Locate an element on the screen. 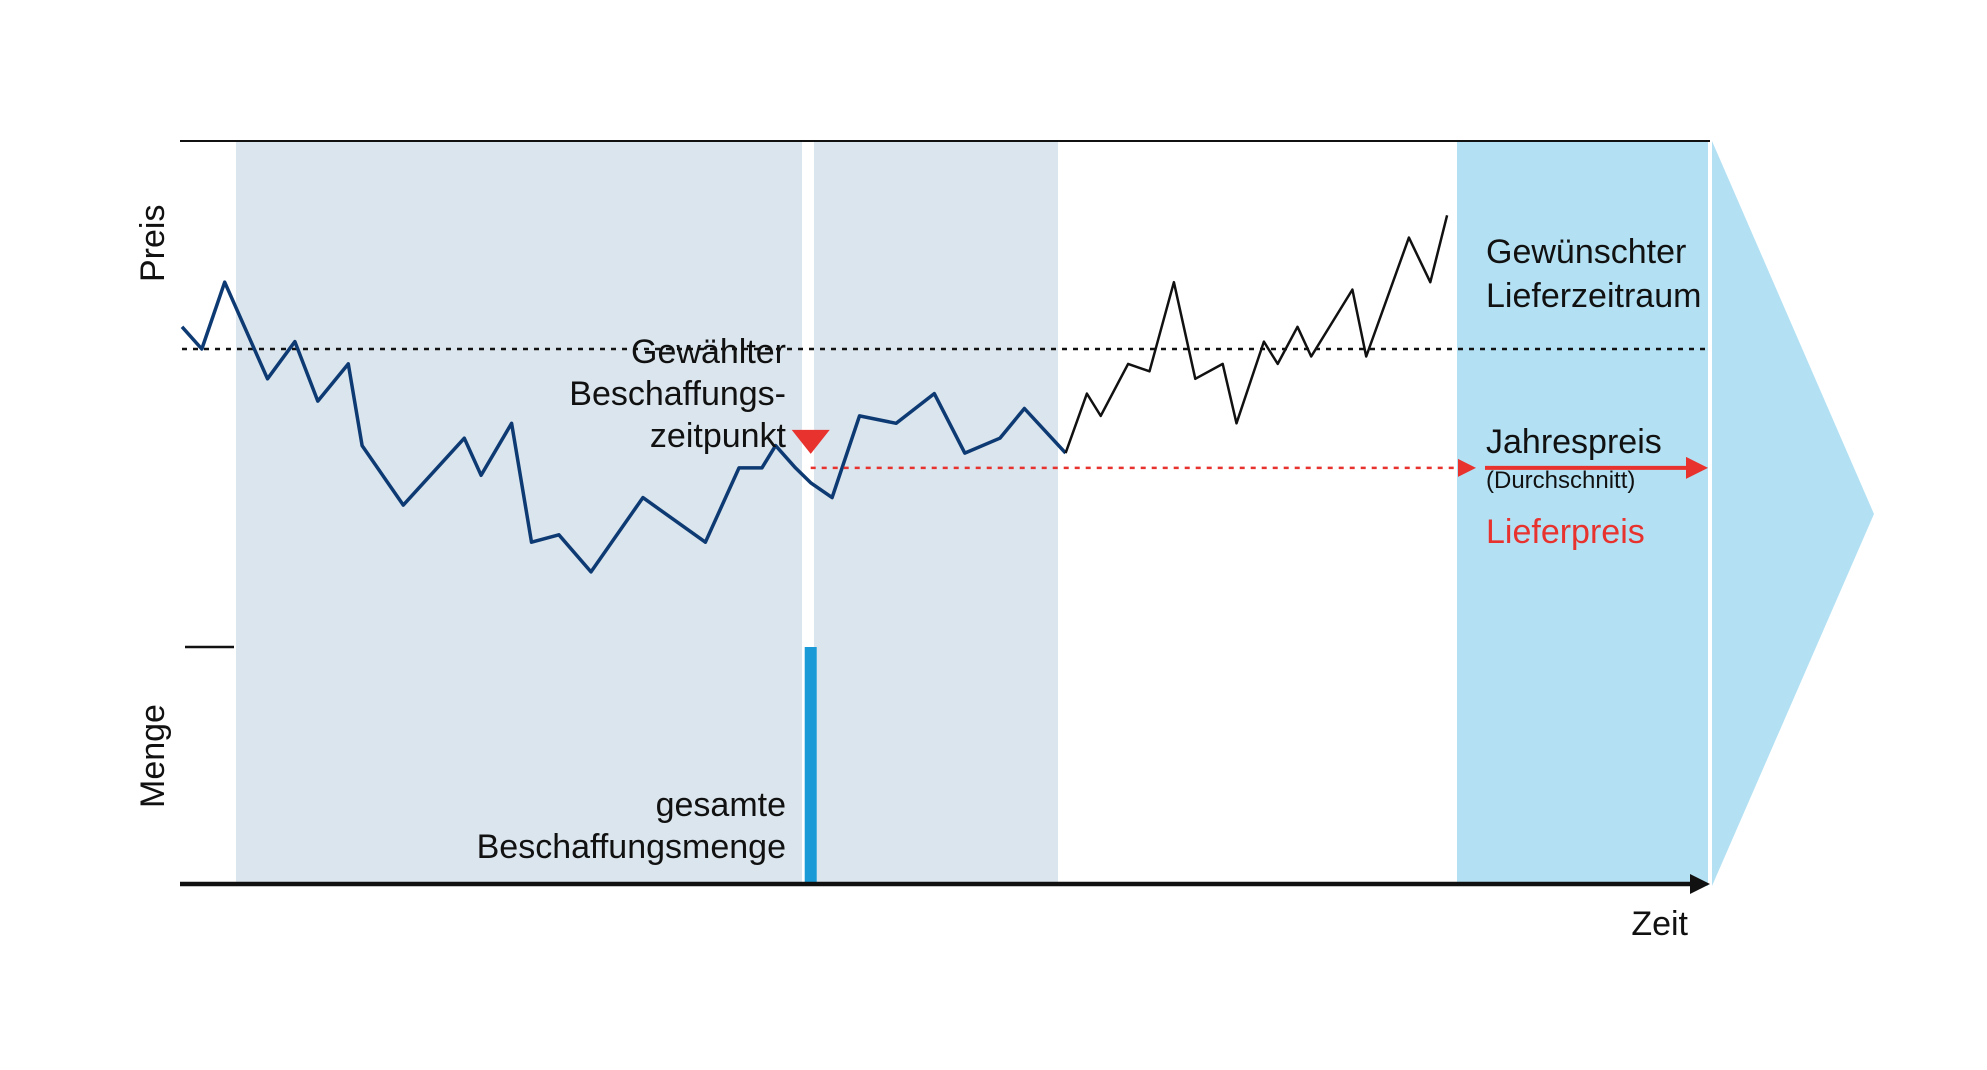  total-quantity-label-line2: Beschaffungsmenge is located at coordinates (631, 847).